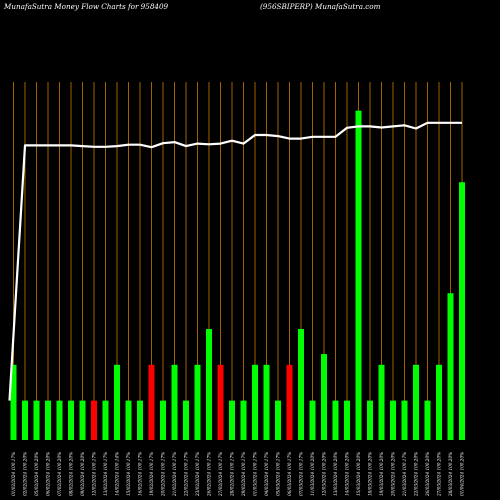 This screenshot has height=500, width=500. What do you see at coordinates (36, 474) in the screenshot?
I see `x-tick-label: 05/02/2024 100.20%` at bounding box center [36, 474].